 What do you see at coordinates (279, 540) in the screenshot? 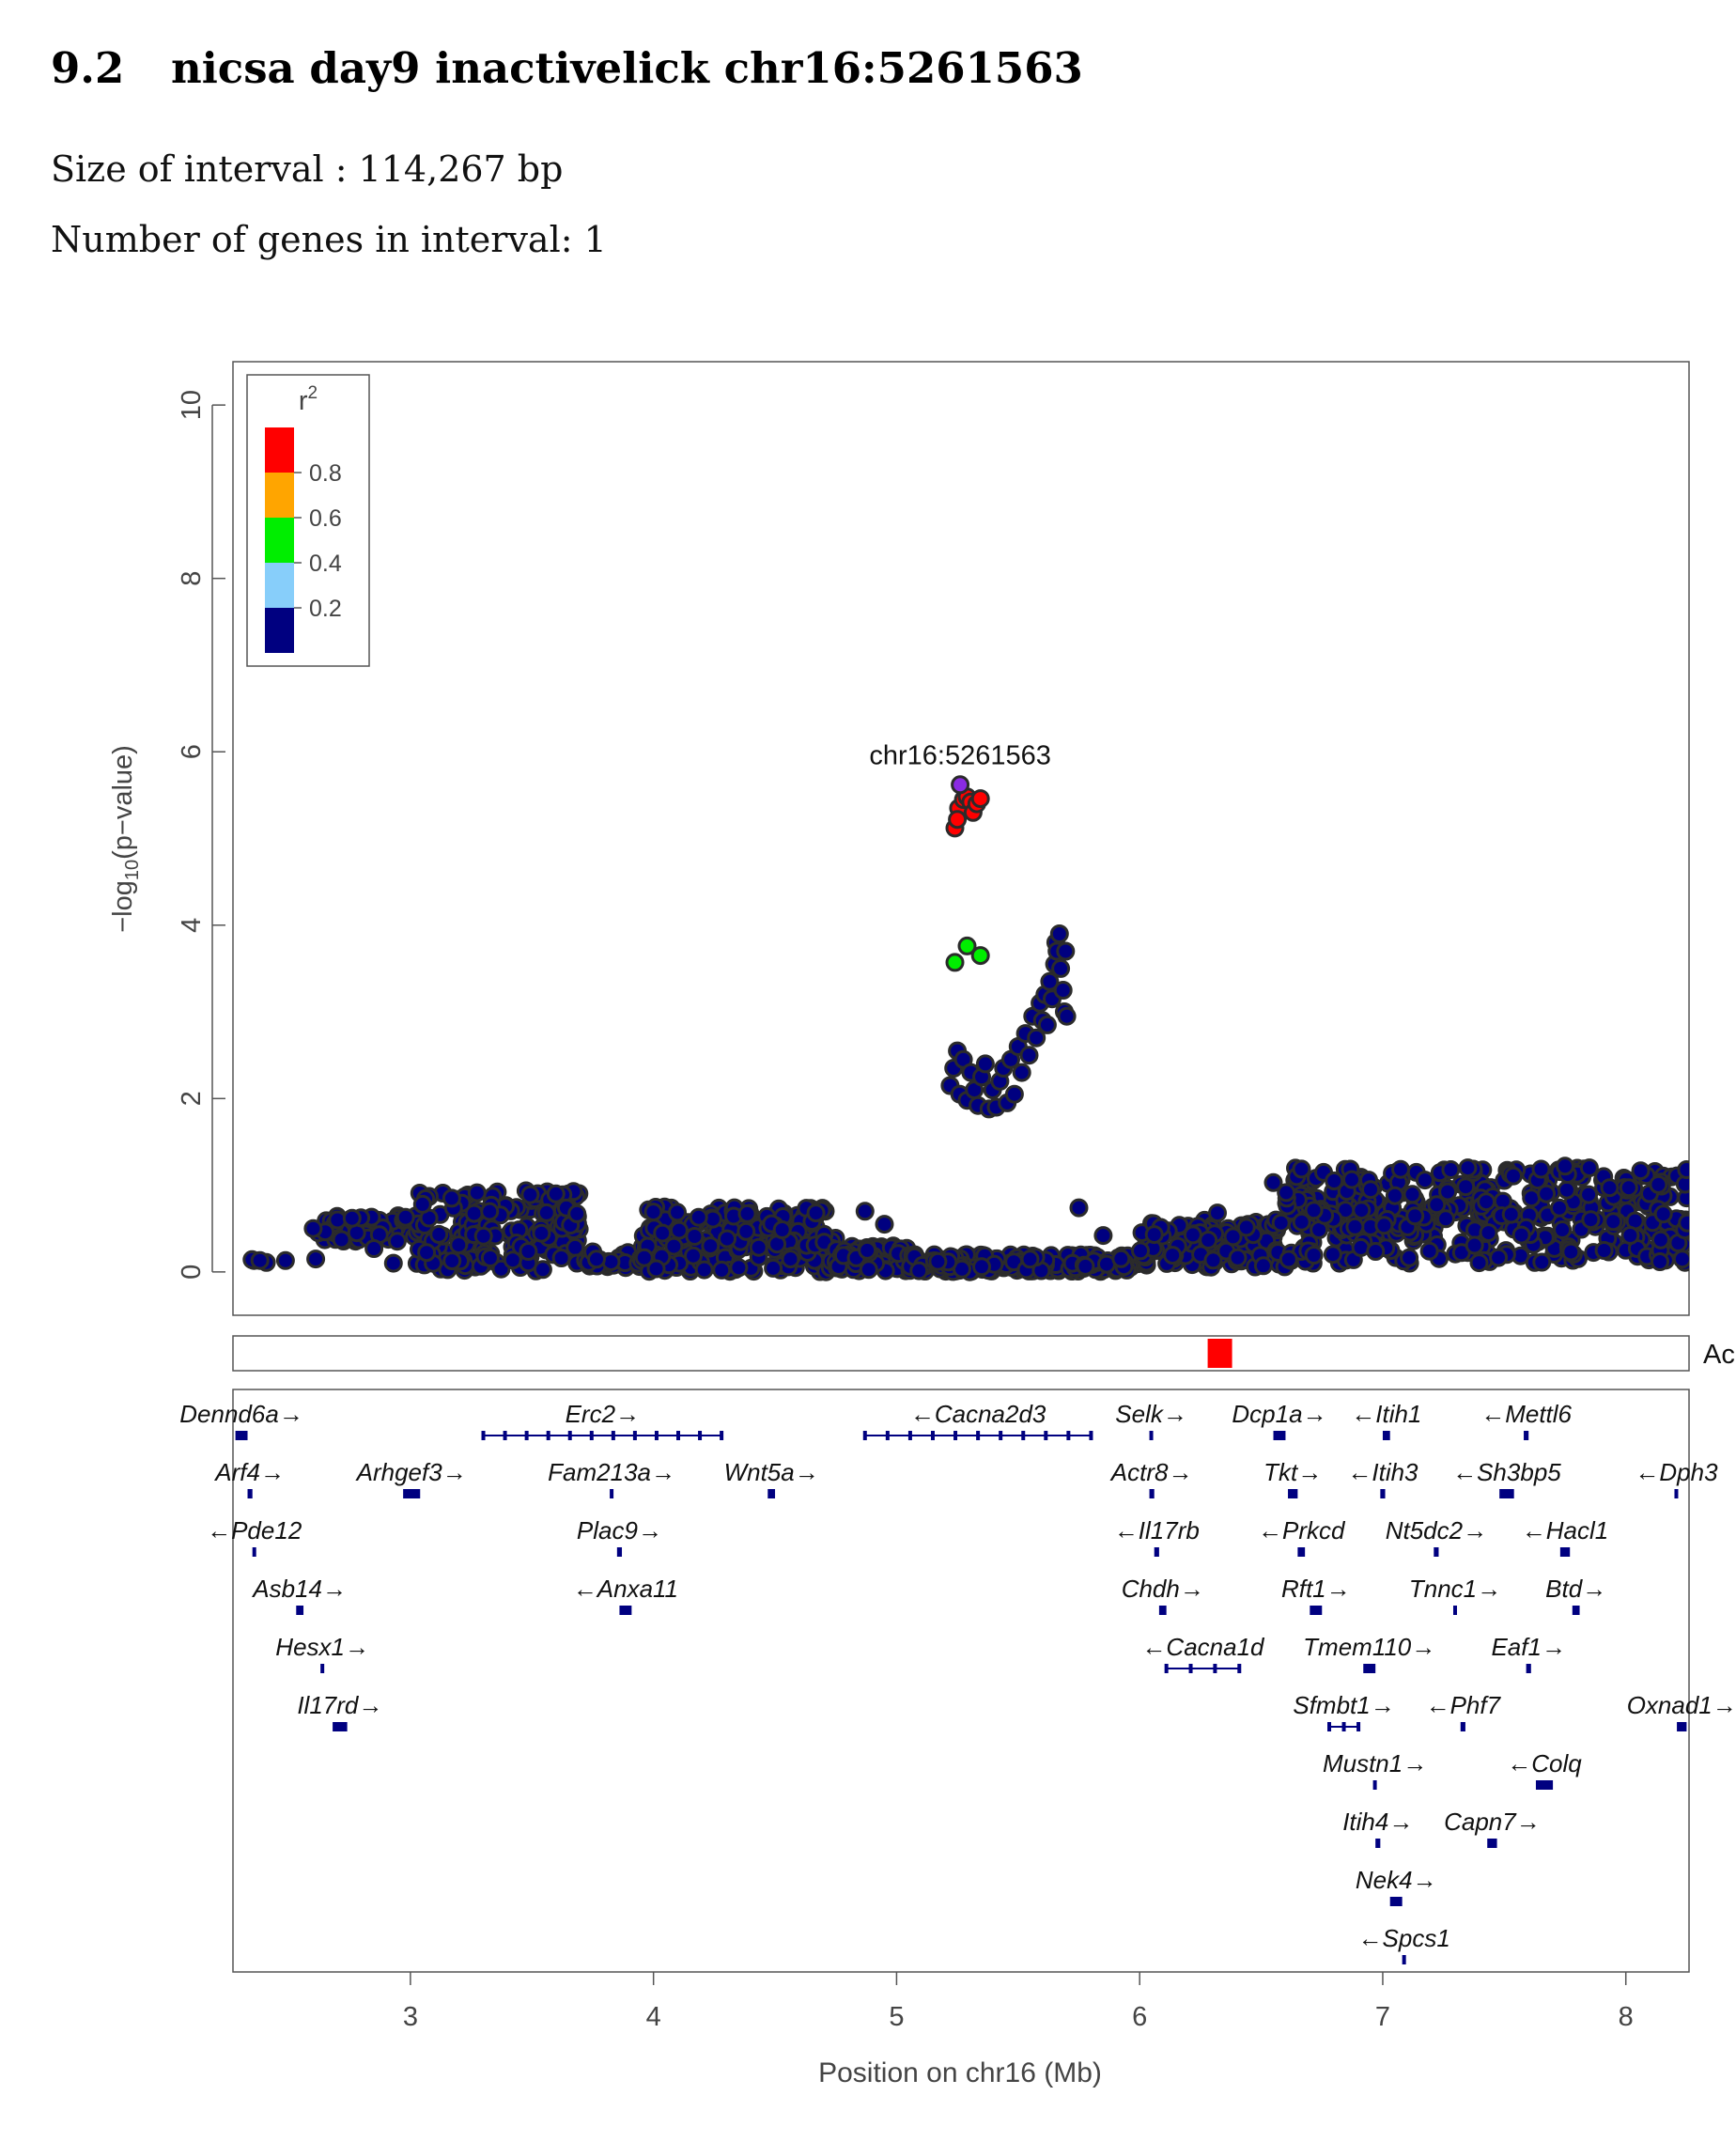
I see `legend-swatches` at bounding box center [279, 540].